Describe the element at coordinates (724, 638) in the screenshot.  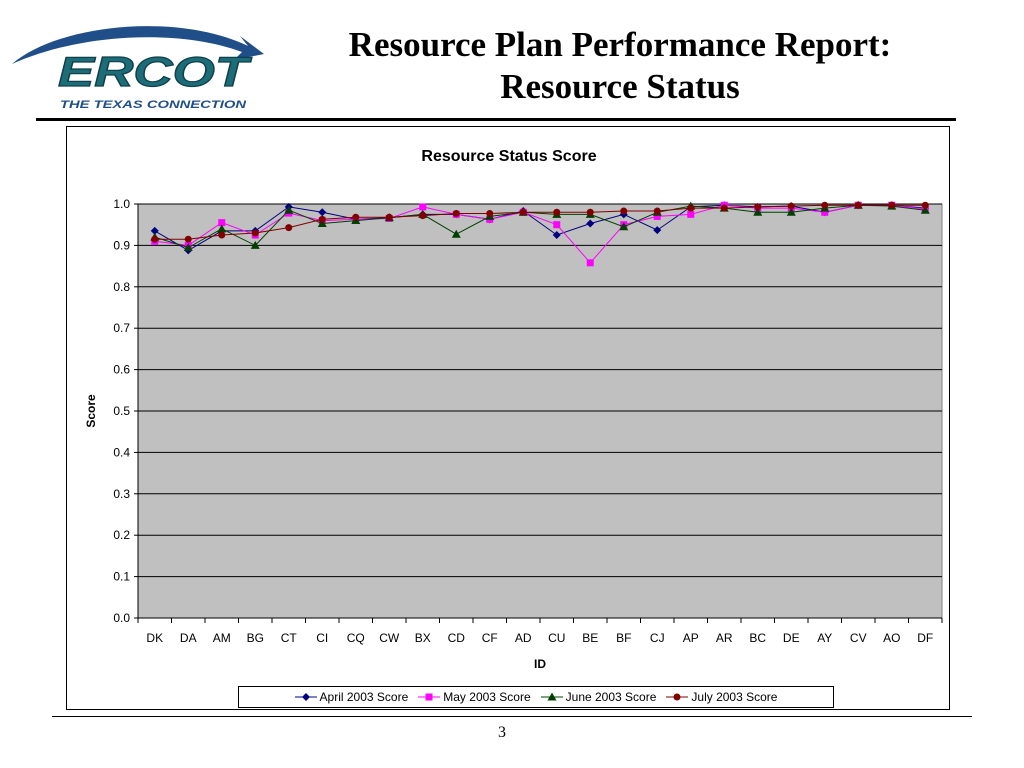
I see `x-tick-label: AR` at that location.